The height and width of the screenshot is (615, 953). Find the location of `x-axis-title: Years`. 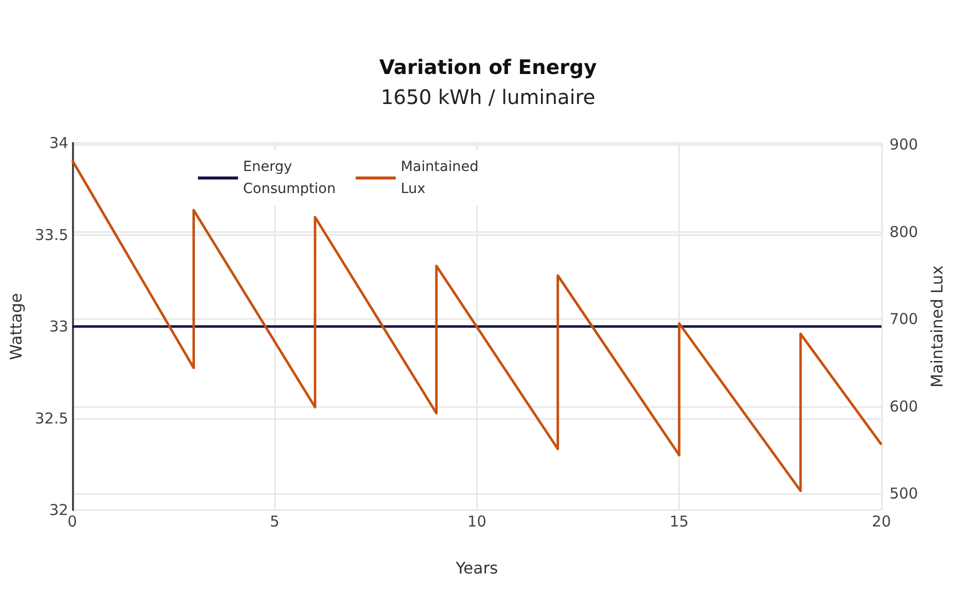

x-axis-title: Years is located at coordinates (476, 568).